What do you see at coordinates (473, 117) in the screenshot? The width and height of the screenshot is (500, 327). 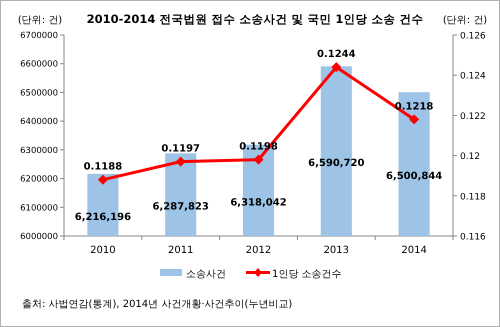 I see `y2-tick-label: 0.122` at bounding box center [473, 117].